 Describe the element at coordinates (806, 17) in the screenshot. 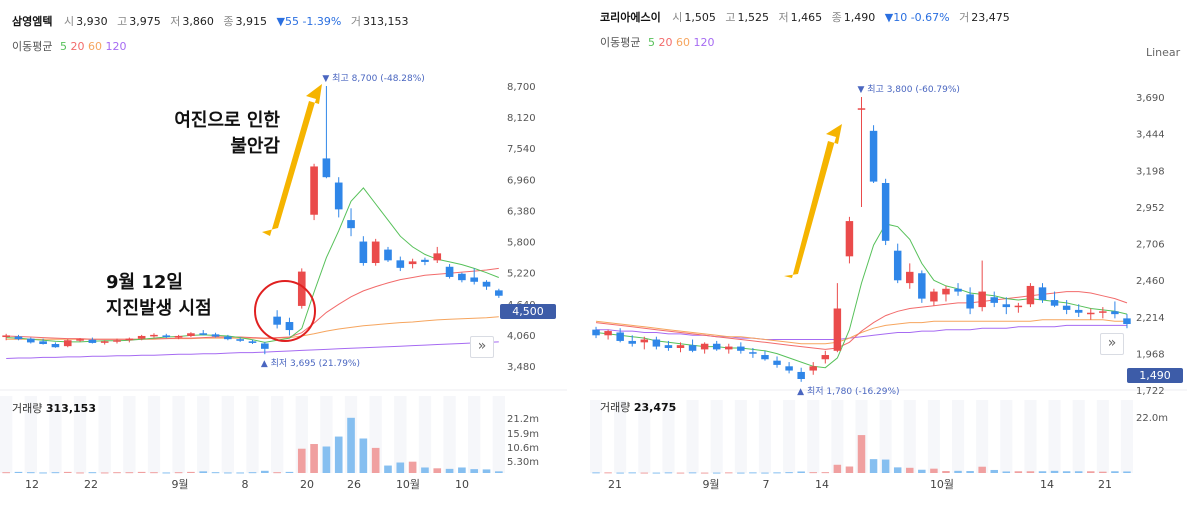

I see `low-value: 1,465` at that location.